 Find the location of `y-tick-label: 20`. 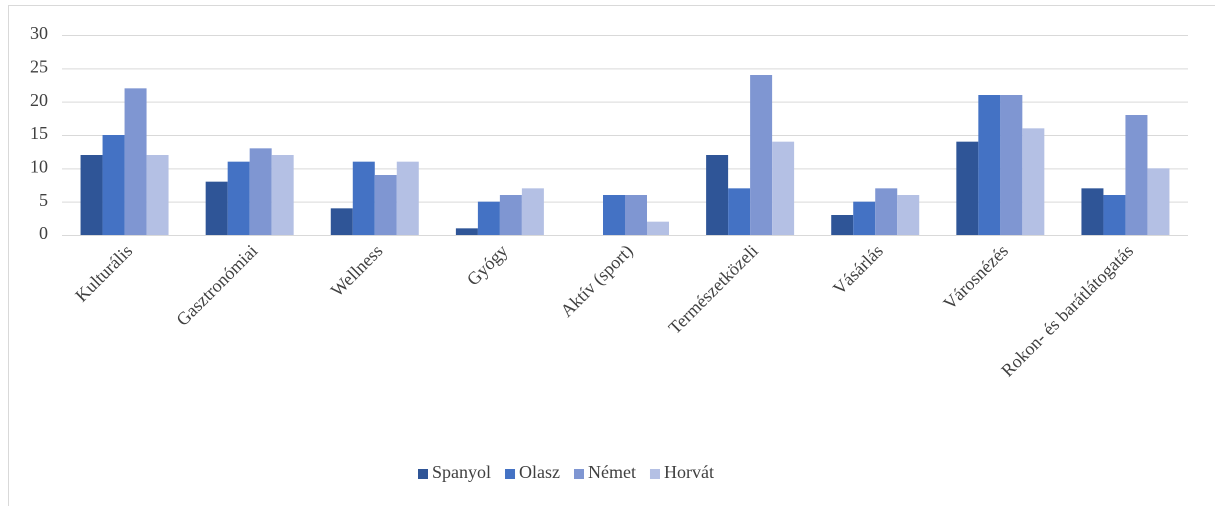

y-tick-label: 20 is located at coordinates (39, 100).